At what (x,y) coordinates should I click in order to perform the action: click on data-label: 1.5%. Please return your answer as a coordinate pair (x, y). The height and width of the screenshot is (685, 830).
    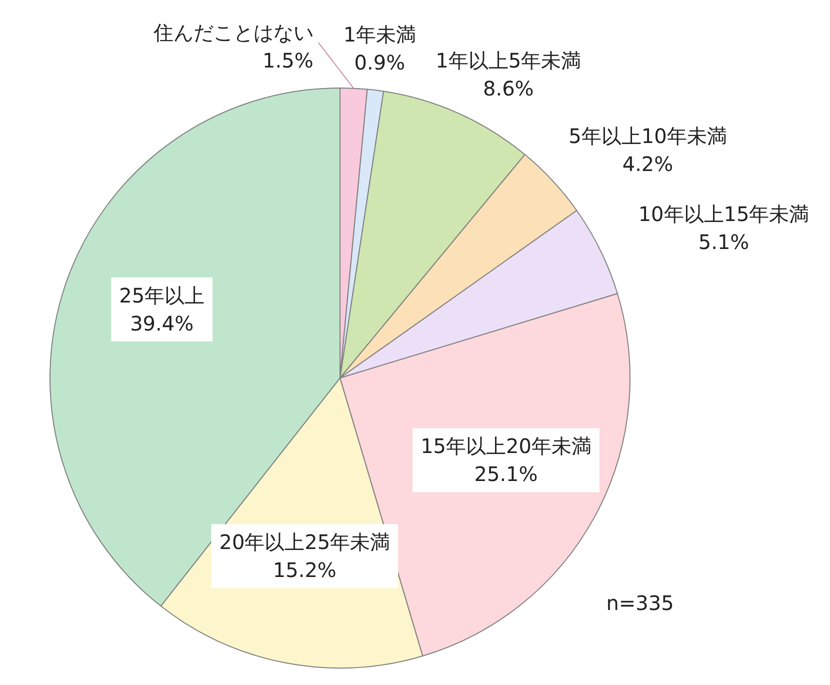
    Looking at the image, I should click on (288, 60).